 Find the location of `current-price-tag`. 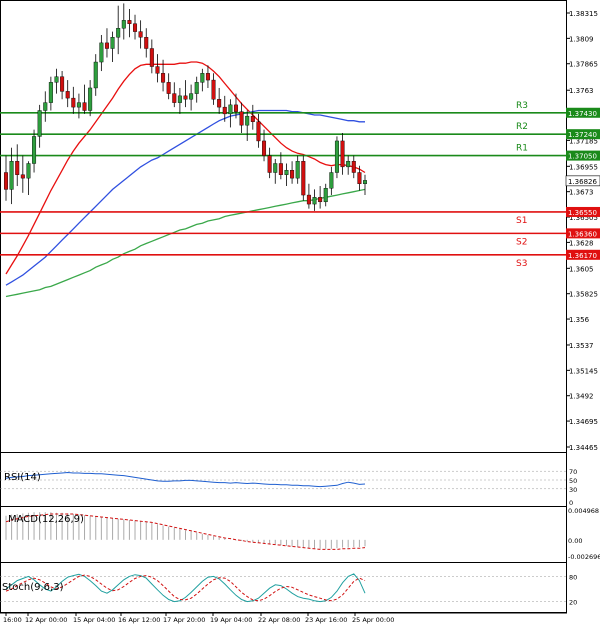

current-price-tag is located at coordinates (582, 181).